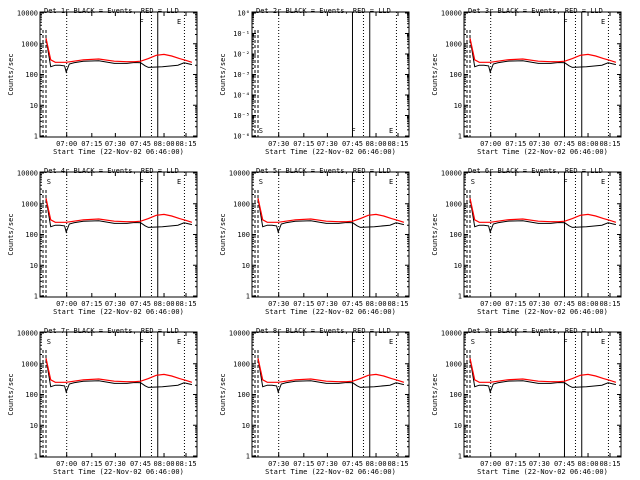  Describe the element at coordinates (323, 171) in the screenshot. I see `chart-title: Det 5r BLACK = Events, RED = LLD` at that location.